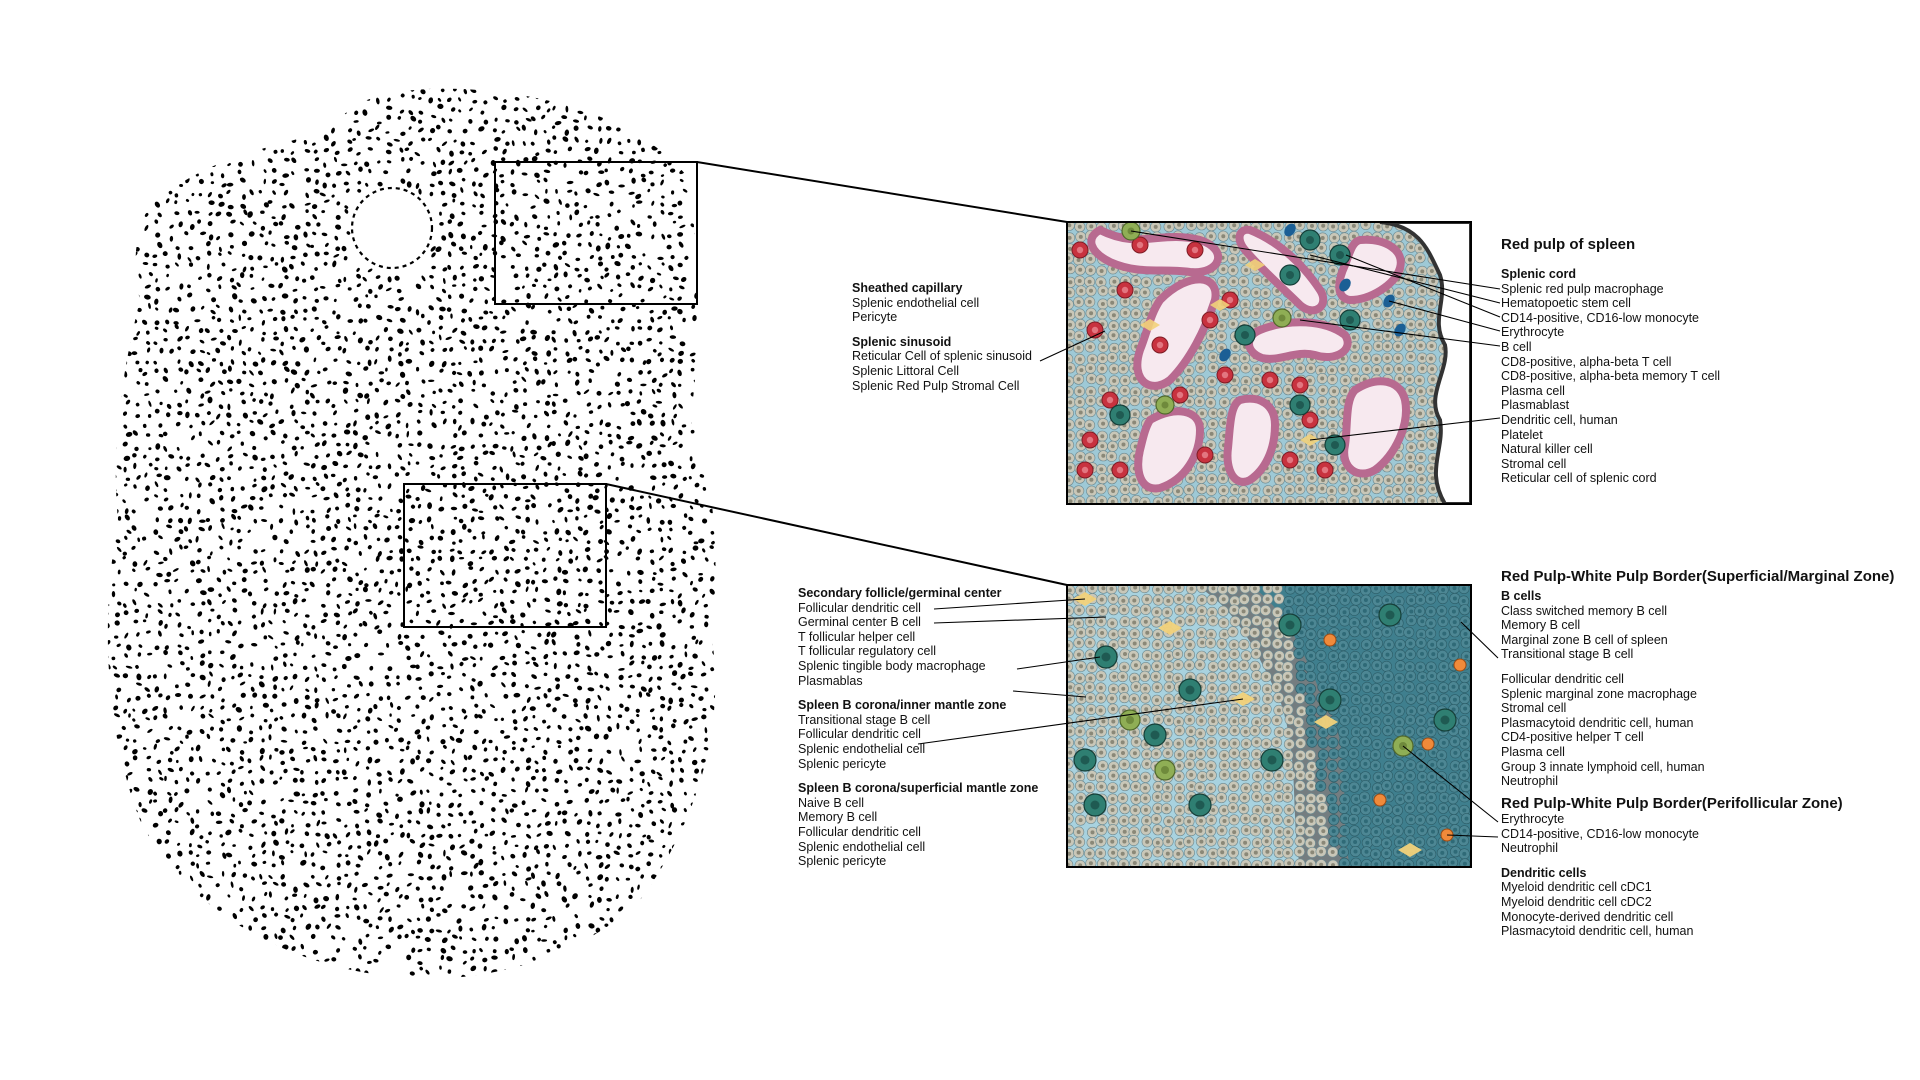  Describe the element at coordinates (1599, 693) in the screenshot. I see `label-item: Splenic marginal zone macrophage` at that location.